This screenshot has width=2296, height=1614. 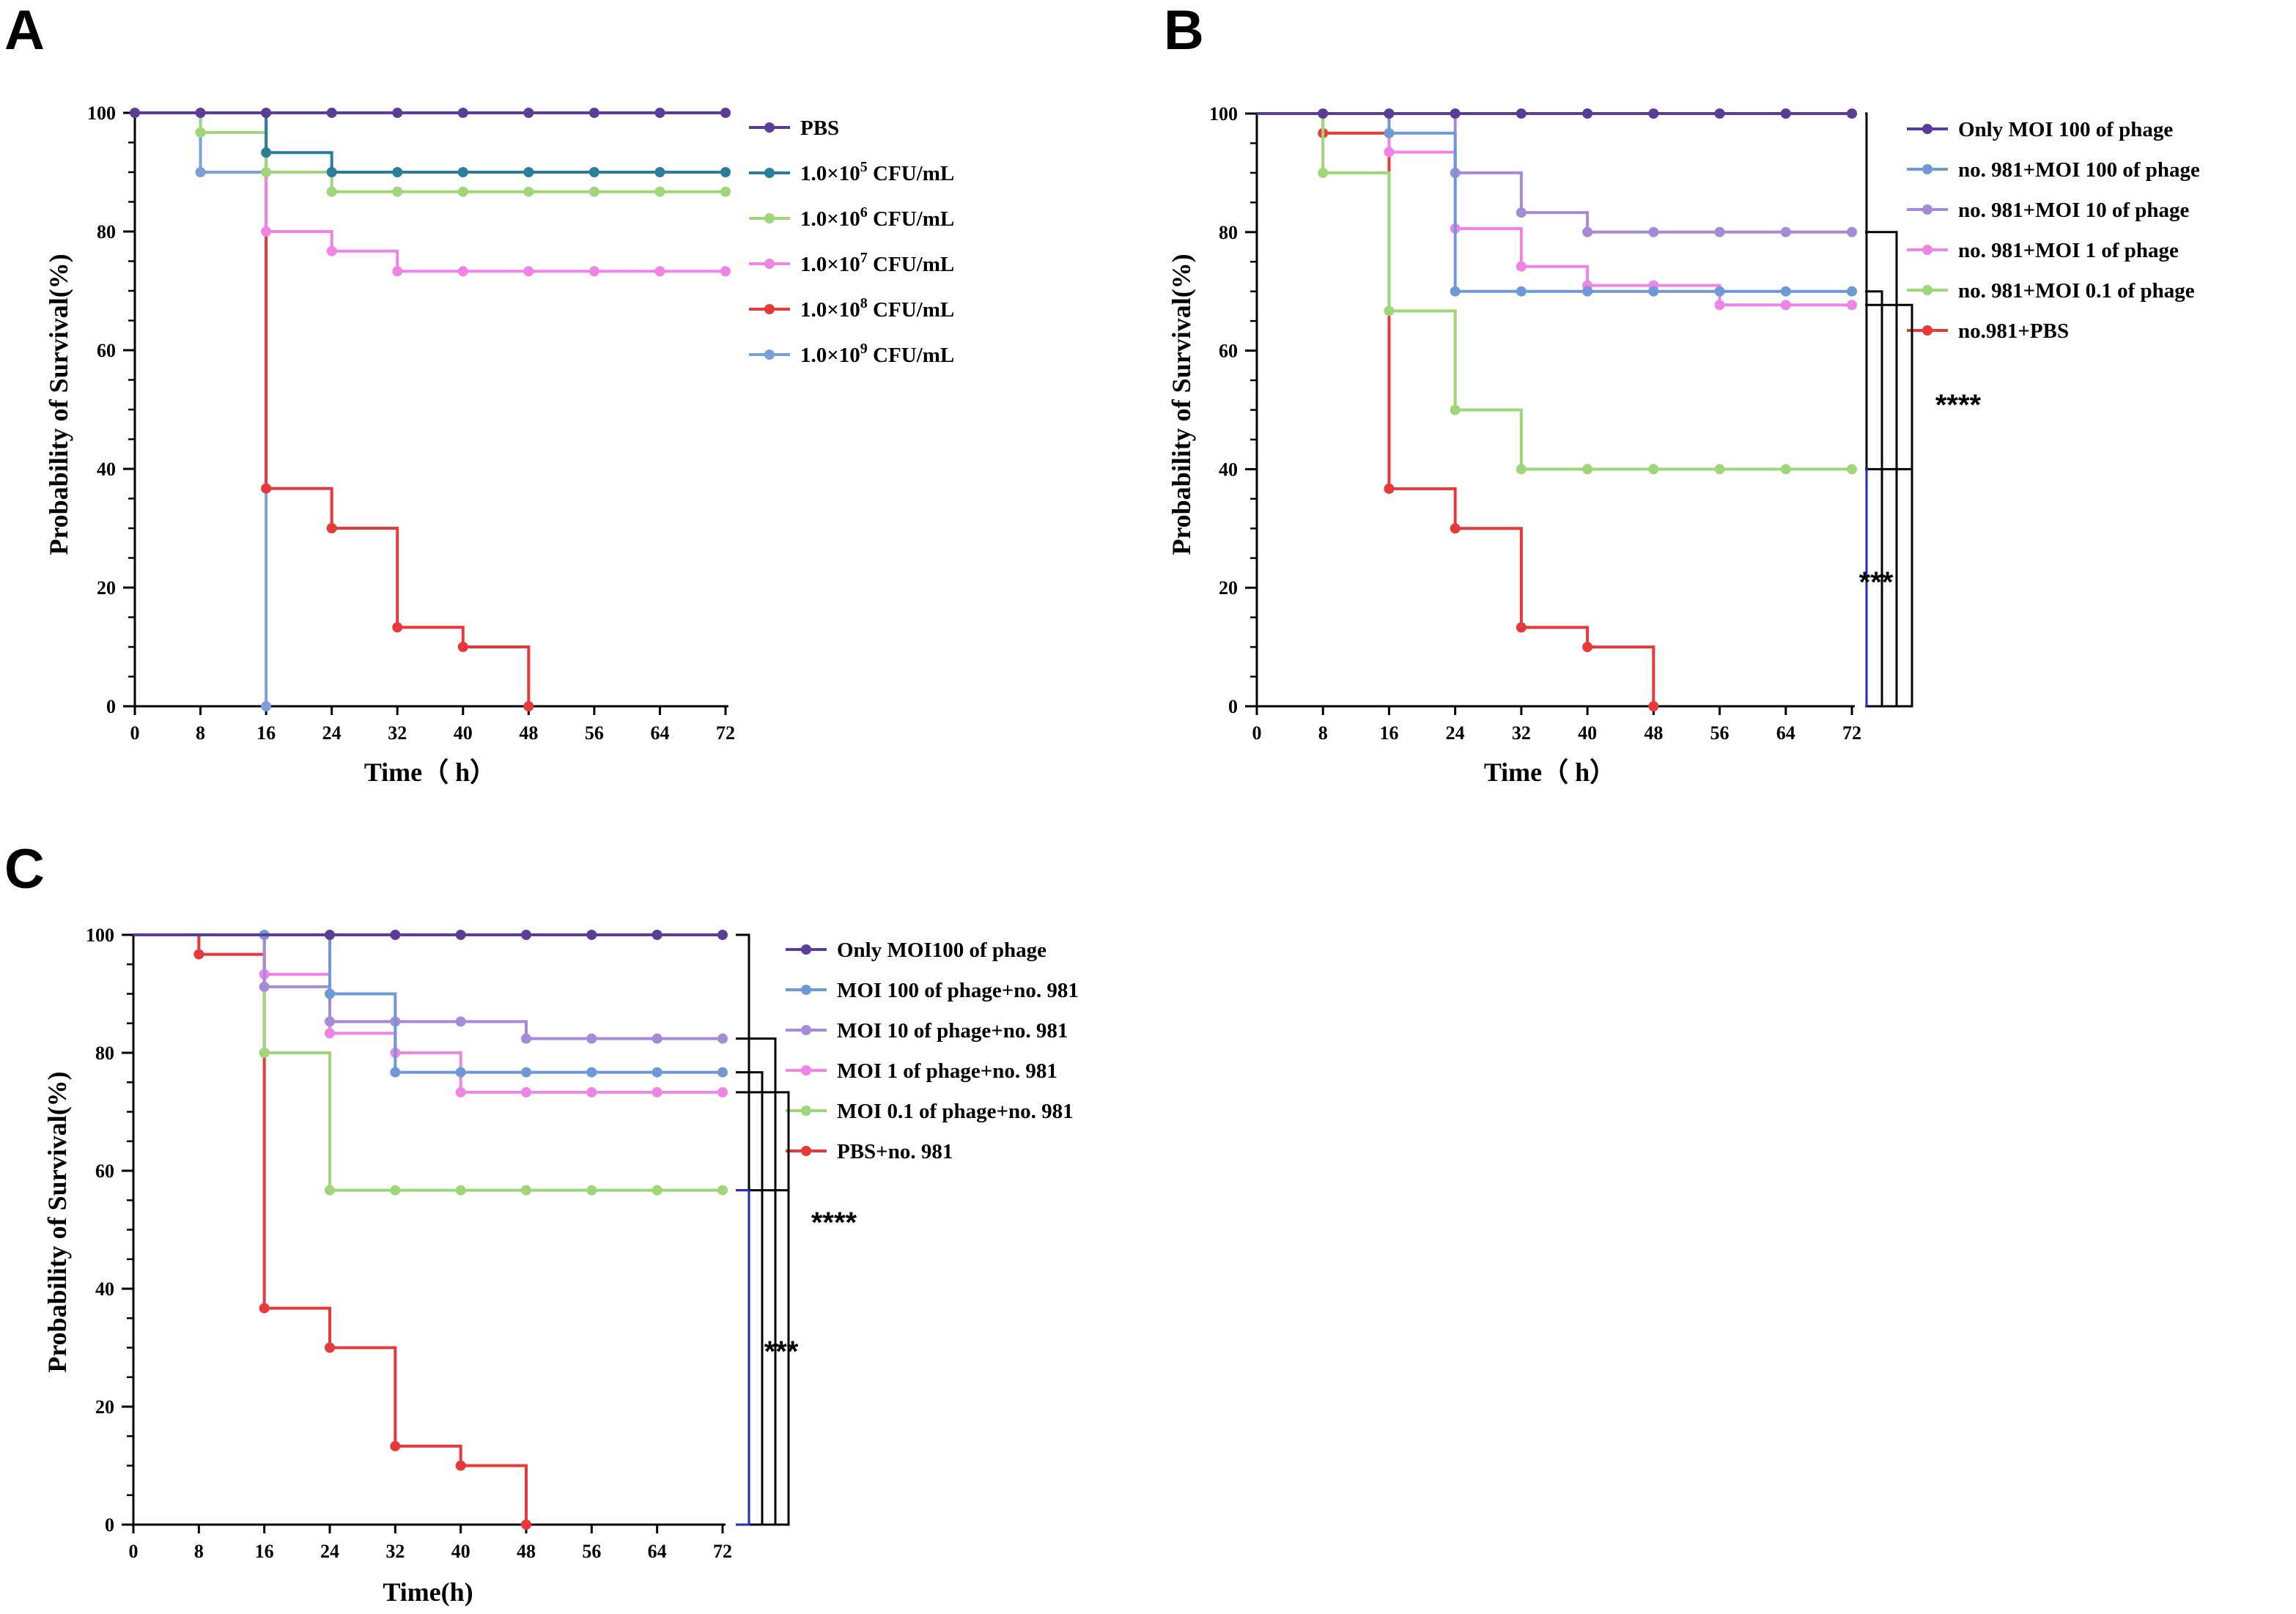 I want to click on panel-c-x-tick-label: 40, so click(x=460, y=1551).